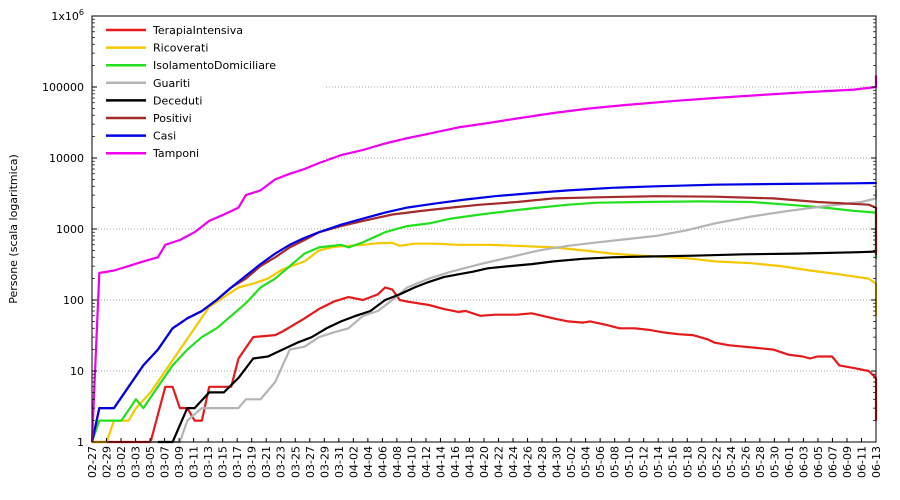  Describe the element at coordinates (513, 462) in the screenshot. I see `x-tick-label: 04-24` at that location.